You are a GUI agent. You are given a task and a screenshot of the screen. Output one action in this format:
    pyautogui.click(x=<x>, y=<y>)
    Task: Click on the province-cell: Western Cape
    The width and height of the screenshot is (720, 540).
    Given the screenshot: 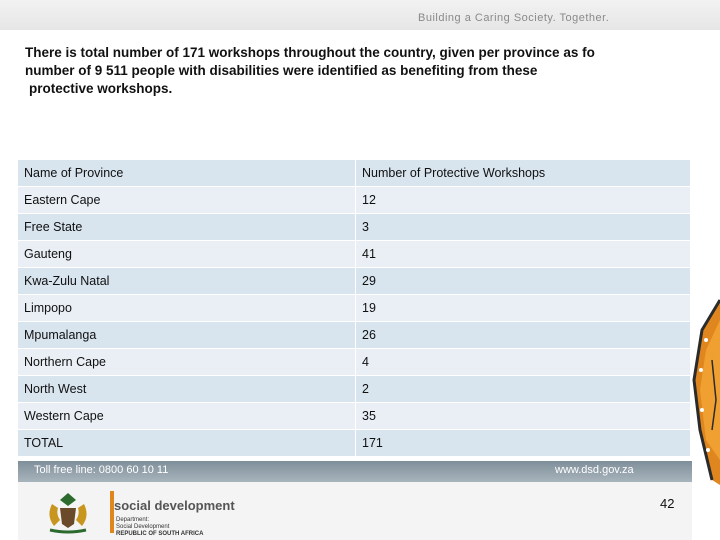 What is the action you would take?
    pyautogui.click(x=186, y=416)
    